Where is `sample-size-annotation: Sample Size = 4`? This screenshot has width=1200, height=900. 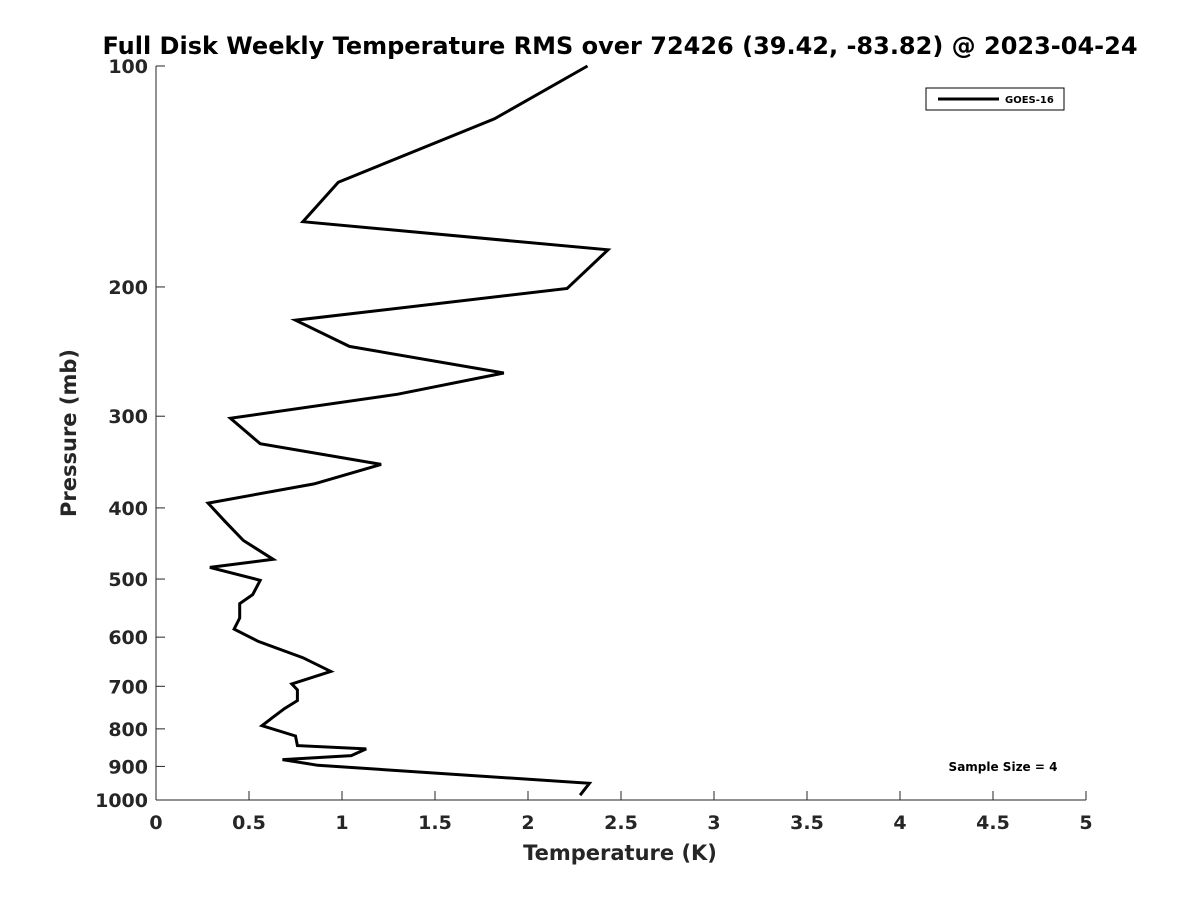
sample-size-annotation: Sample Size = 4 is located at coordinates (1003, 767).